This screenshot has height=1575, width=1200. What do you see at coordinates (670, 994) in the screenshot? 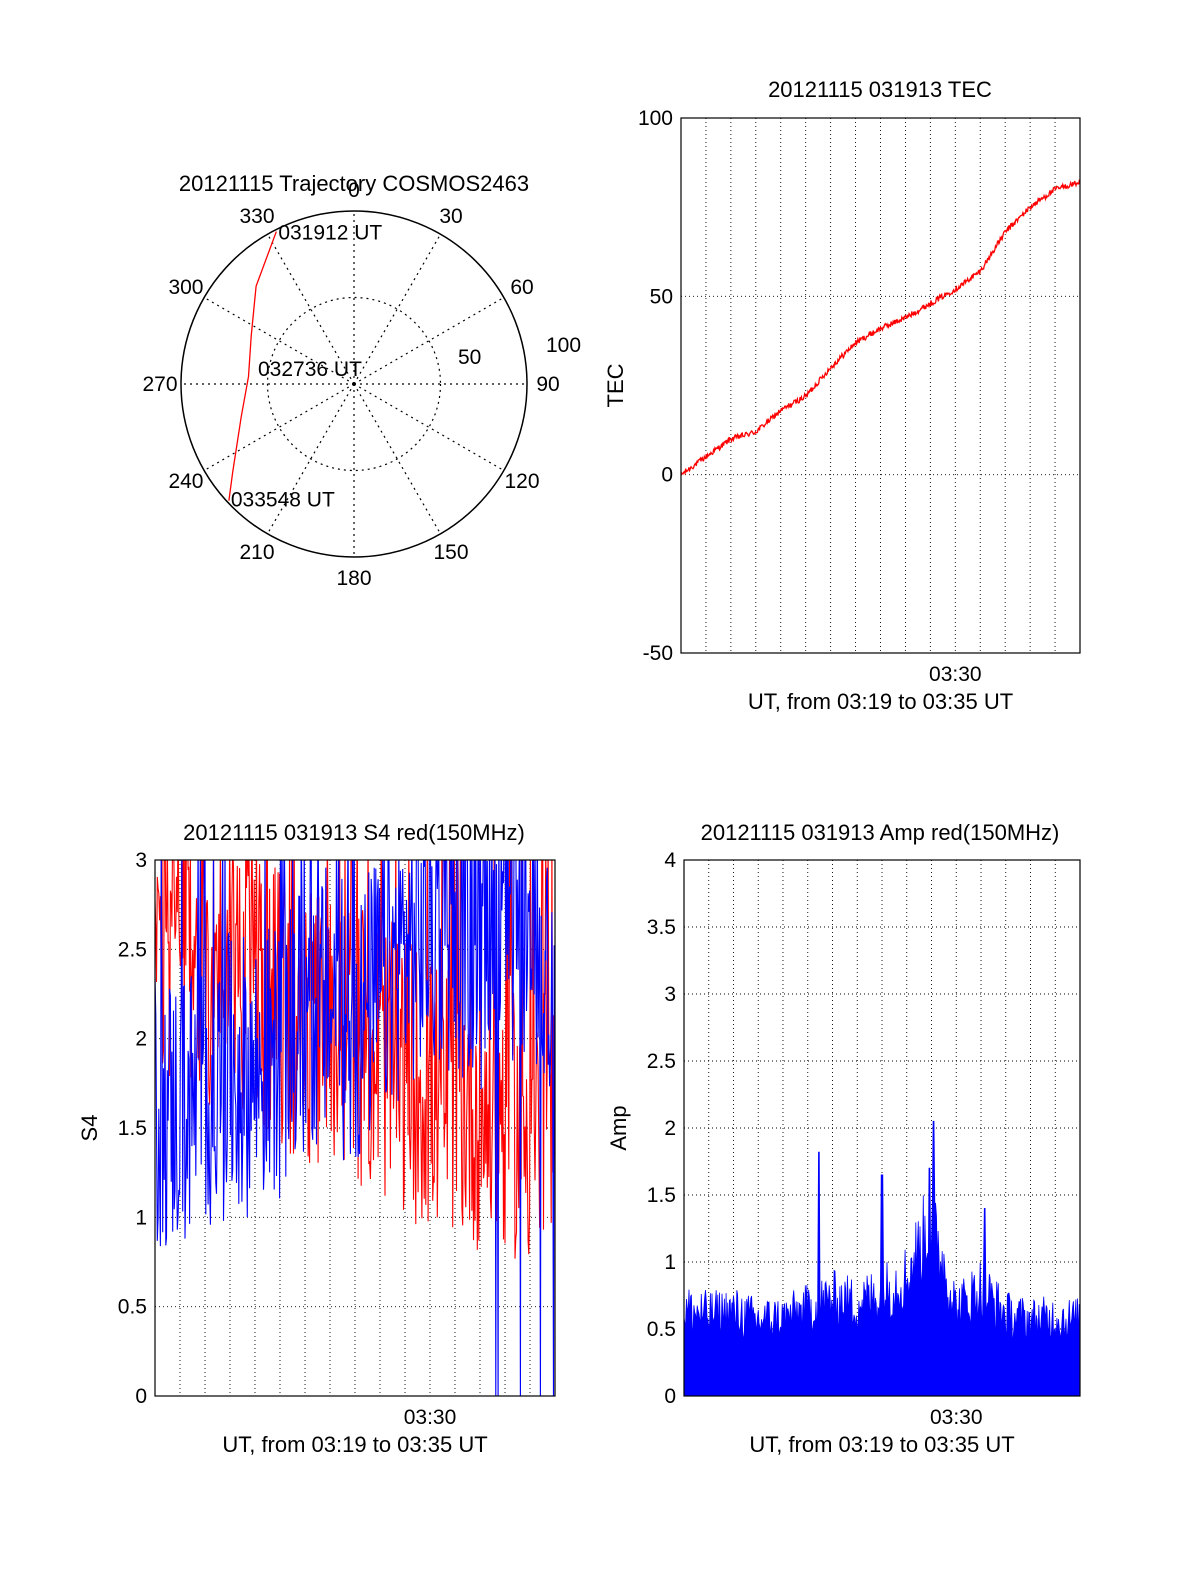
I see `amp-y-tick-6: 3` at bounding box center [670, 994].